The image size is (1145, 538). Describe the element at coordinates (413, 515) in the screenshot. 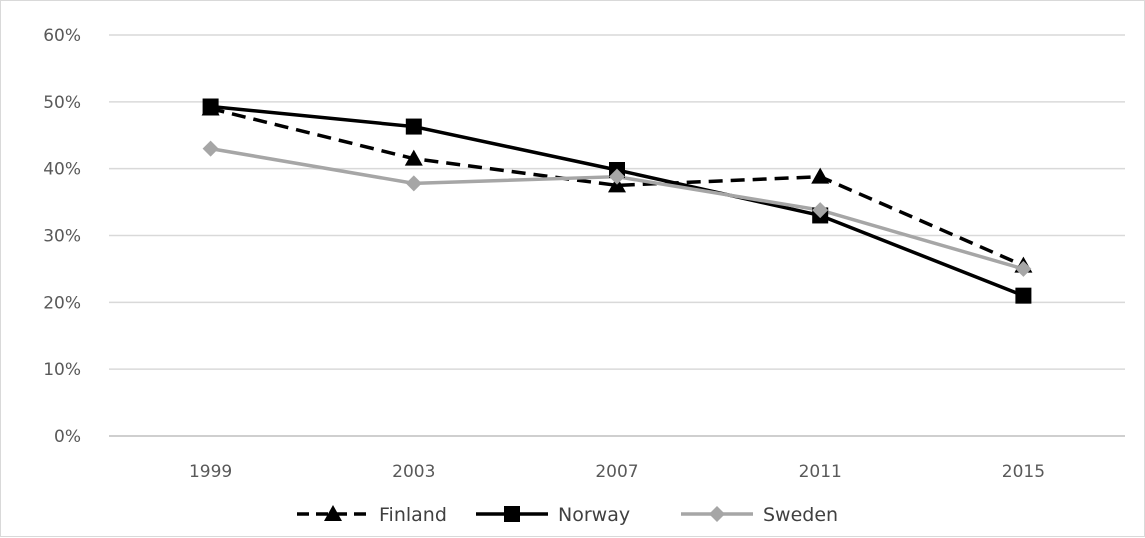

I see `legend-label-finland: Finland` at that location.